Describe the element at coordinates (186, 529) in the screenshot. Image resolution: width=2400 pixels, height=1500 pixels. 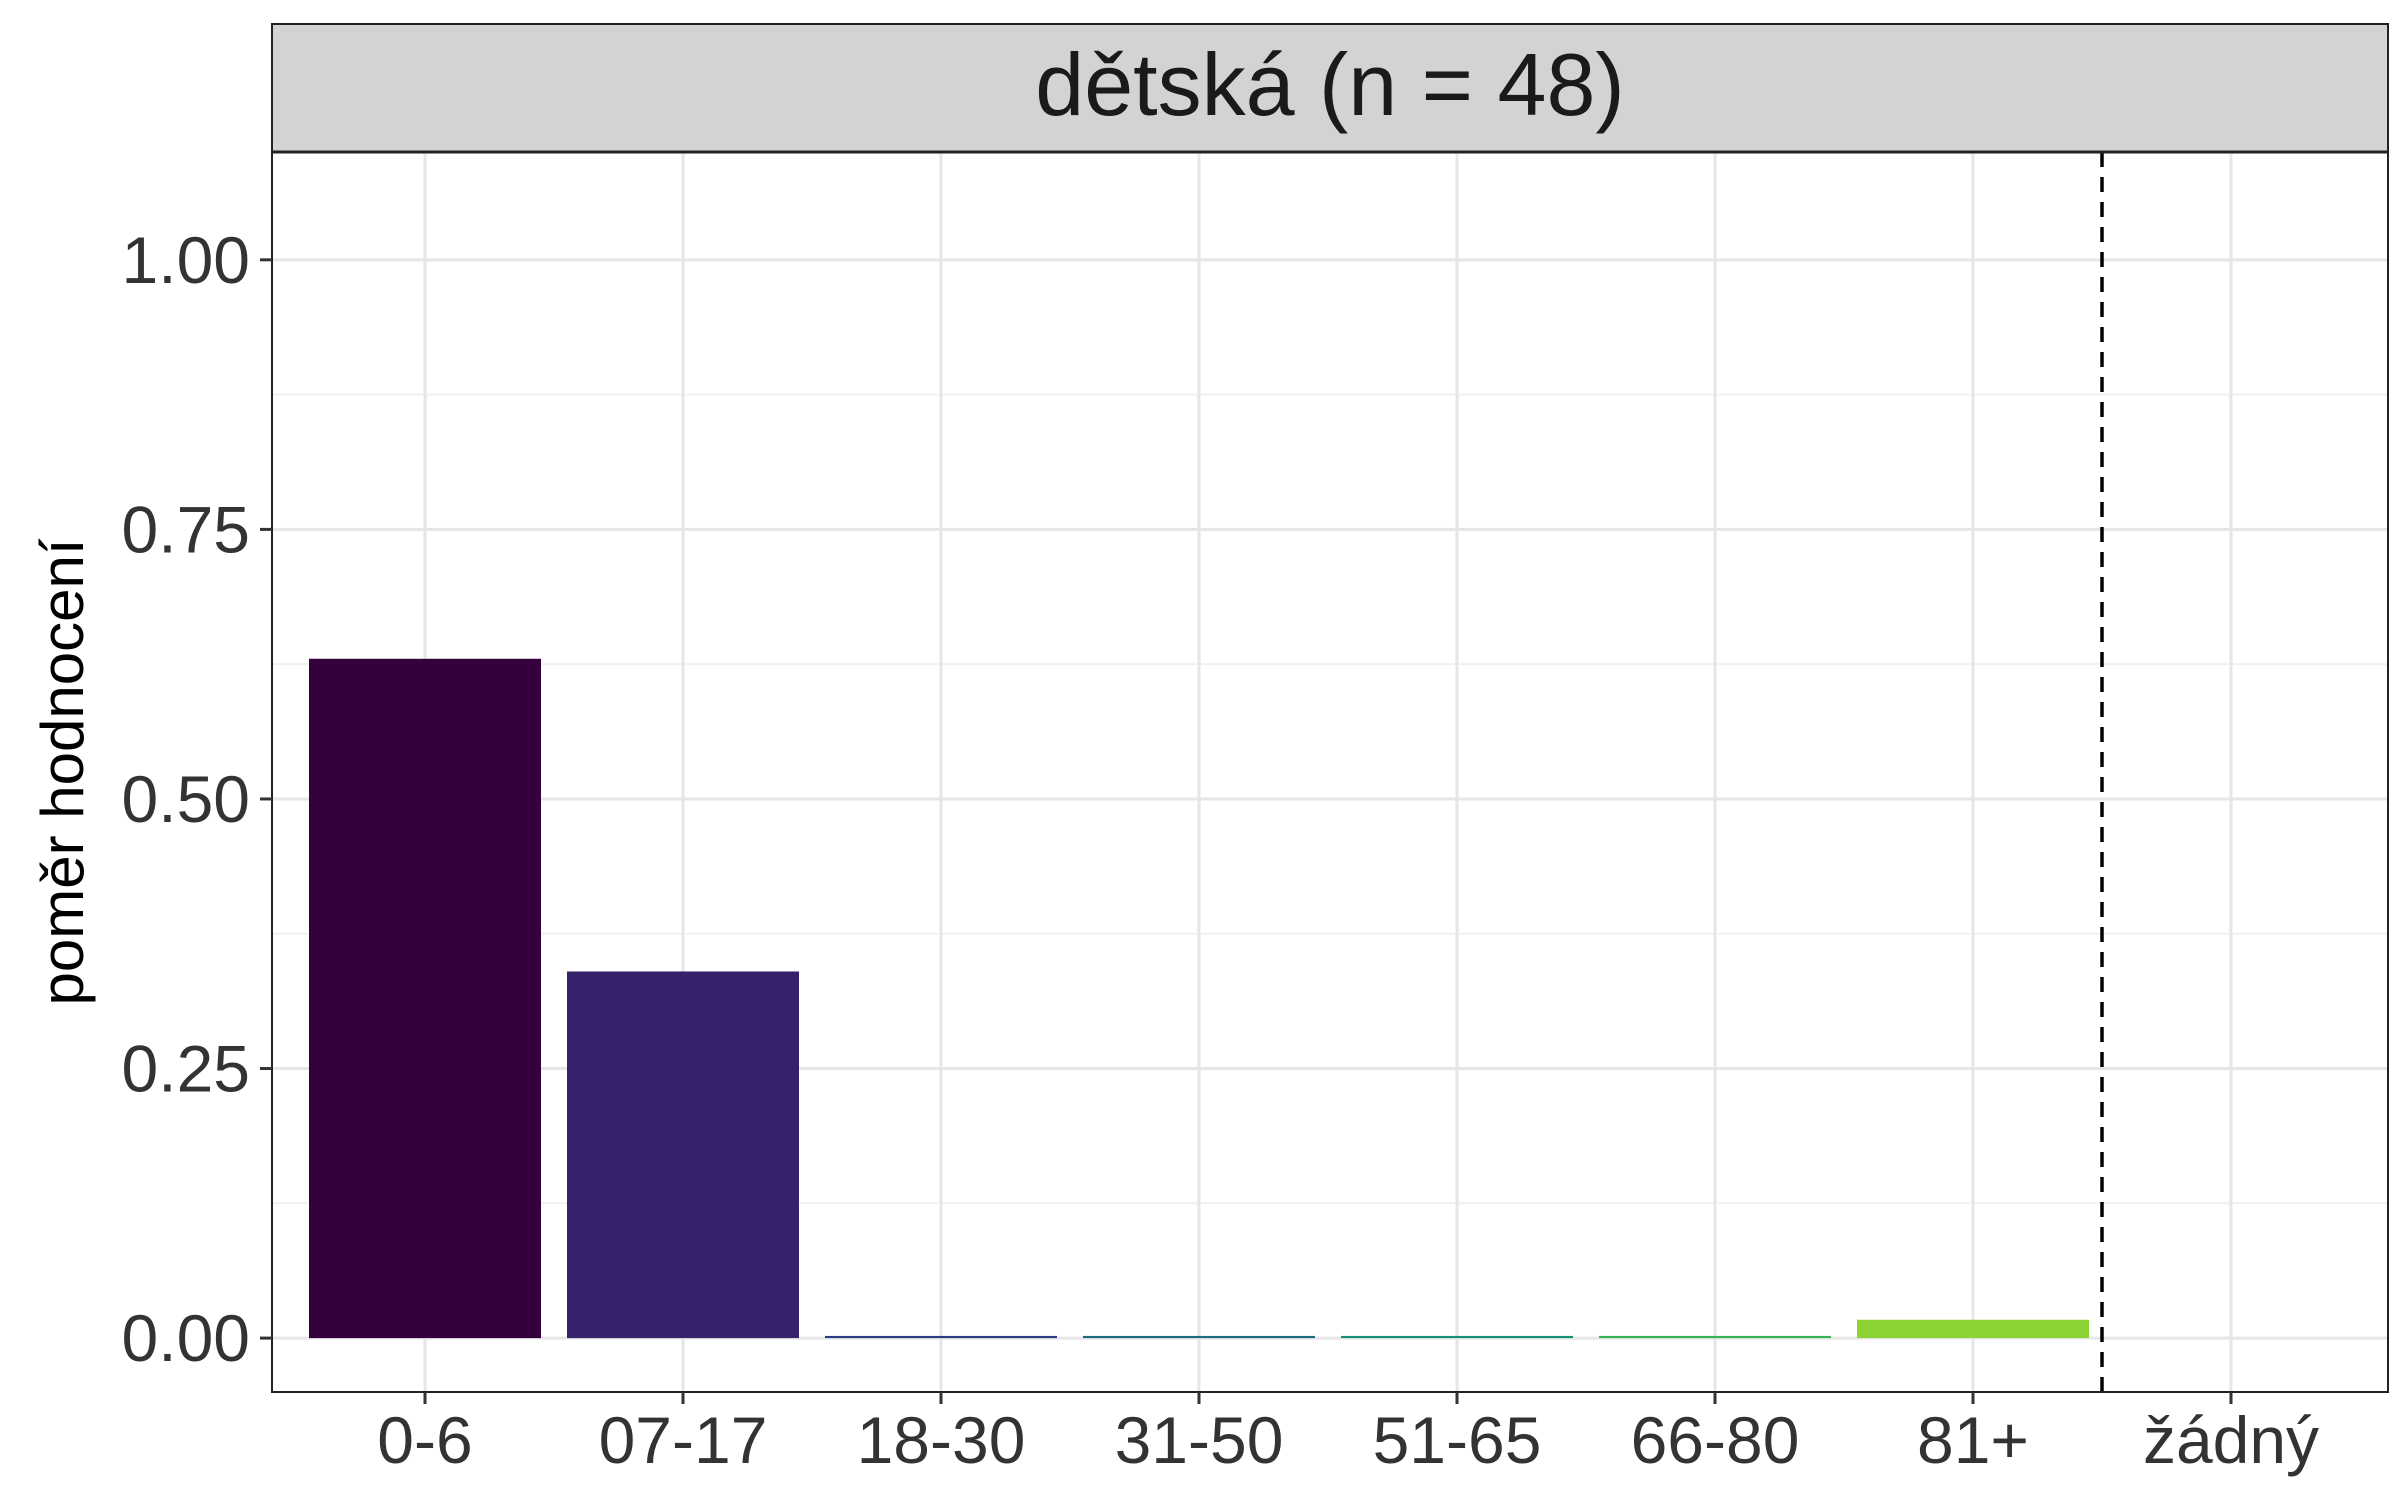
I see `y-tick-label: 0.75` at that location.